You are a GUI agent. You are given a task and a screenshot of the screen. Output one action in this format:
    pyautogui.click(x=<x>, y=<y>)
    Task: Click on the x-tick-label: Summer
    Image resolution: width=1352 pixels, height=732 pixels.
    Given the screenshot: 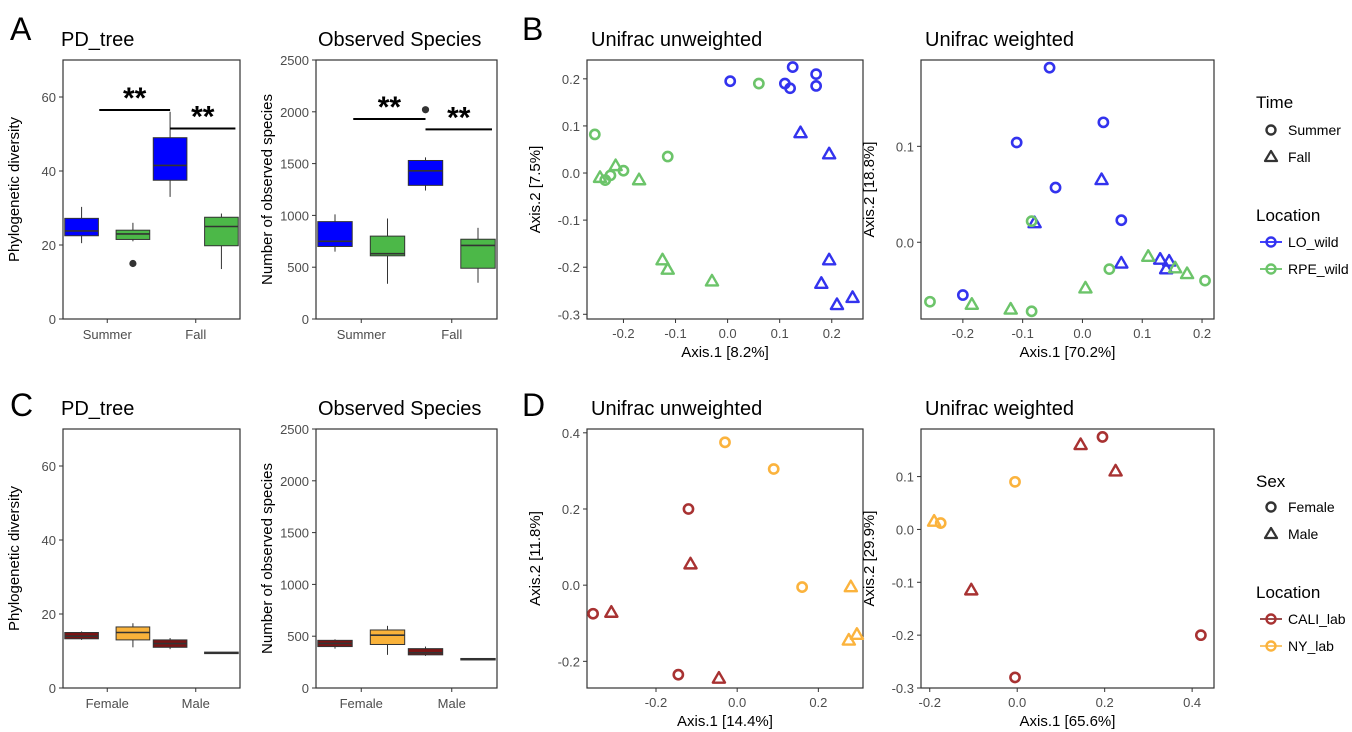 What is the action you would take?
    pyautogui.click(x=108, y=334)
    